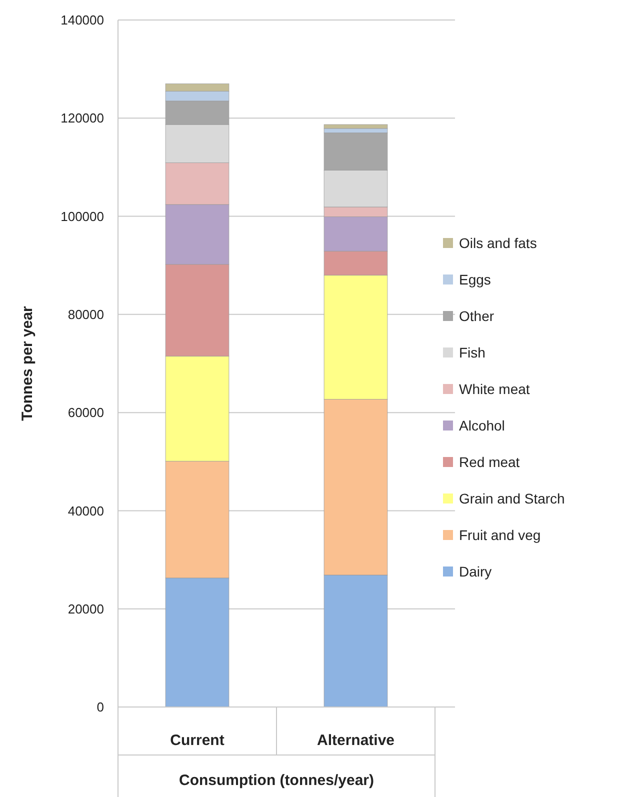 This screenshot has height=797, width=620. Describe the element at coordinates (82, 118) in the screenshot. I see `y-tick-label: 120000` at that location.